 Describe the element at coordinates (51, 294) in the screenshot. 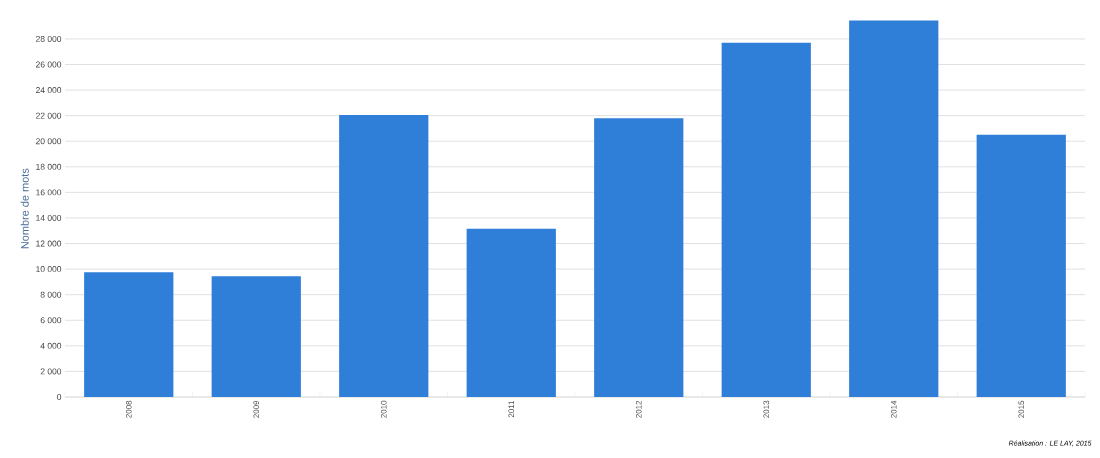

I see `y-tick-label: 8 000` at that location.